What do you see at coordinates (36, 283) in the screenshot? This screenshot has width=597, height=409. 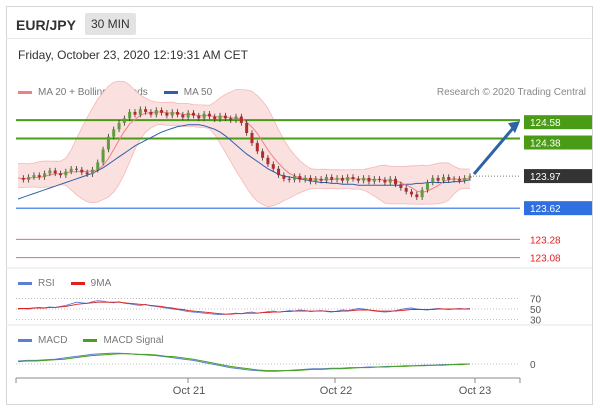 I see `legend-rsi: RSI` at bounding box center [36, 283].